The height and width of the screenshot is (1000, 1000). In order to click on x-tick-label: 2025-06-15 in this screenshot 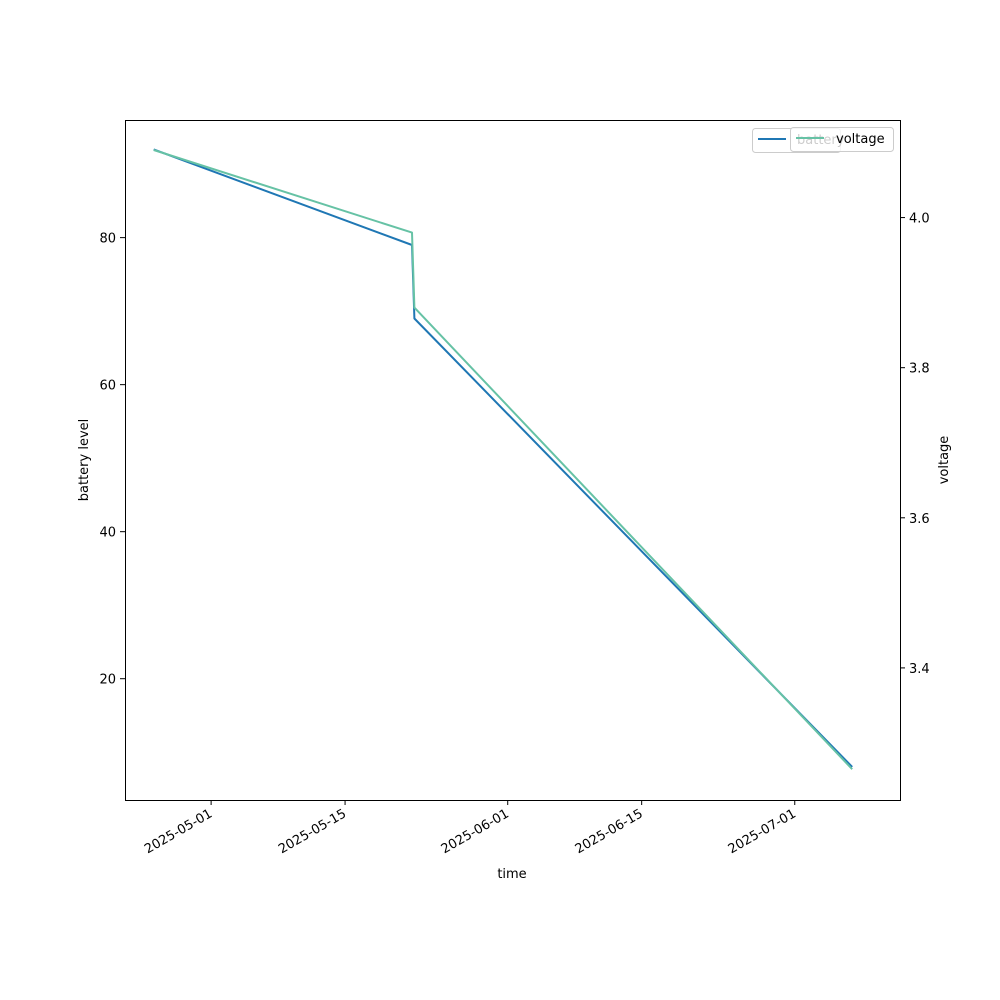, I will do `click(609, 831)`.